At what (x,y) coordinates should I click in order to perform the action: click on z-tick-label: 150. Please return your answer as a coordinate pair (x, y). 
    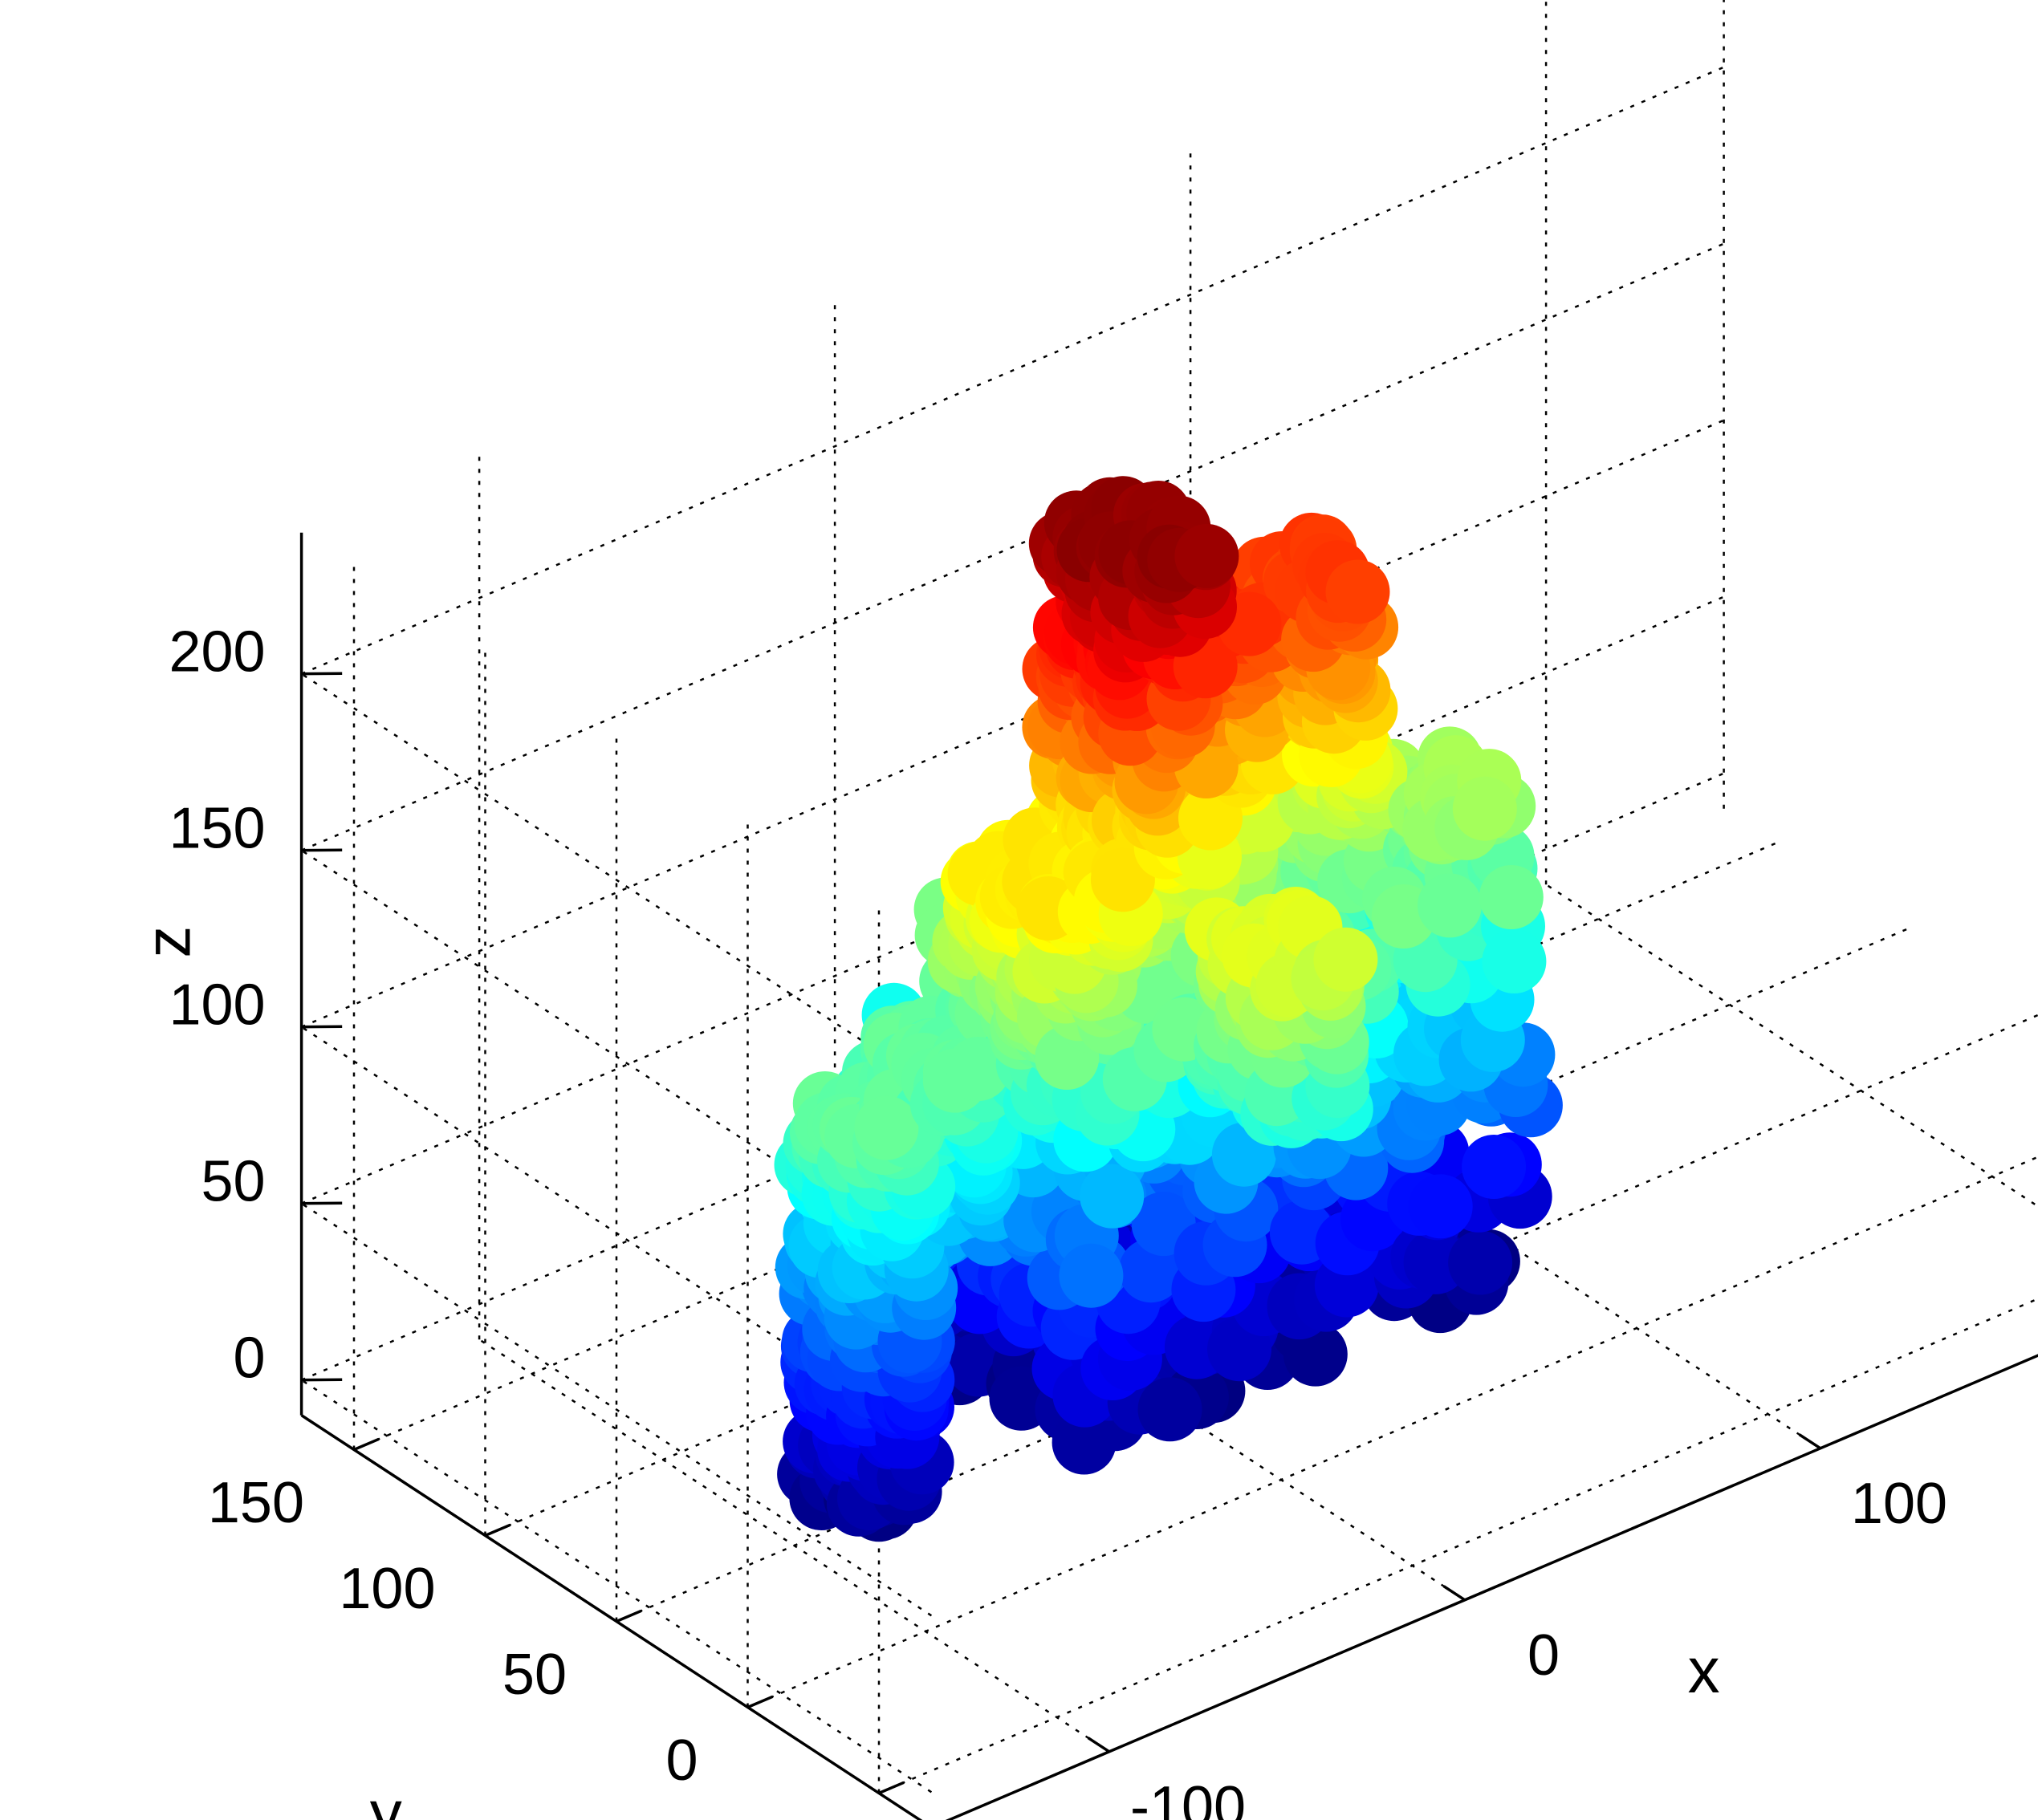
    Looking at the image, I should click on (217, 829).